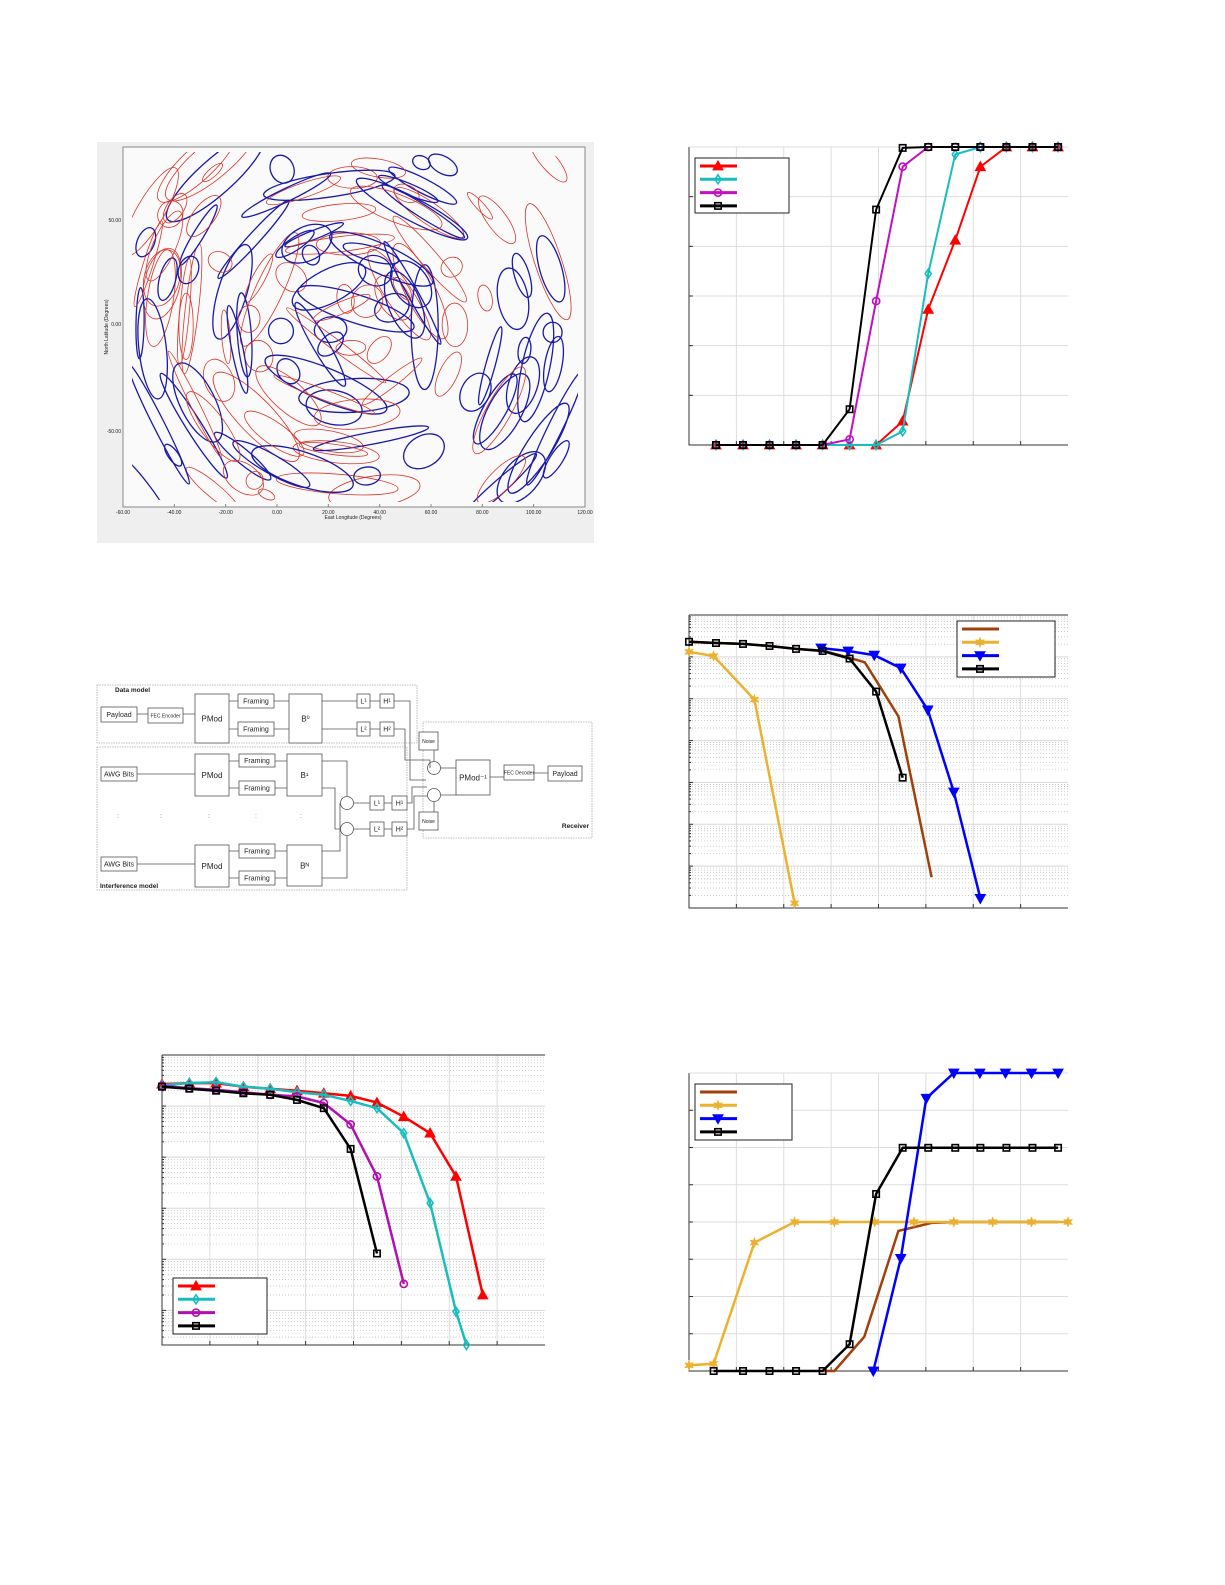  I want to click on map-y-axis-label: North Latitude (Degrees), so click(107, 326).